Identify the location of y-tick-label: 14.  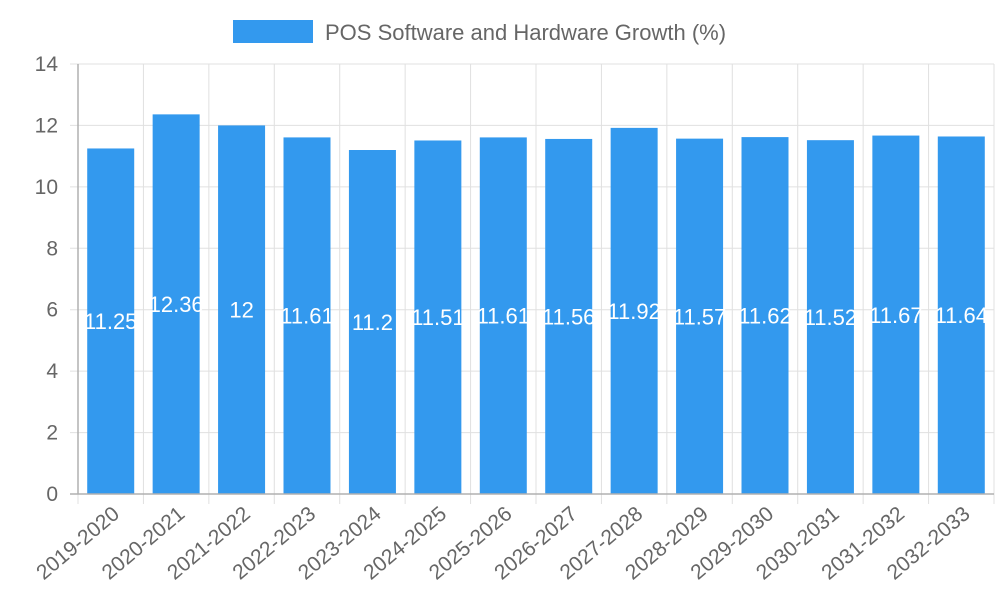
(47, 64).